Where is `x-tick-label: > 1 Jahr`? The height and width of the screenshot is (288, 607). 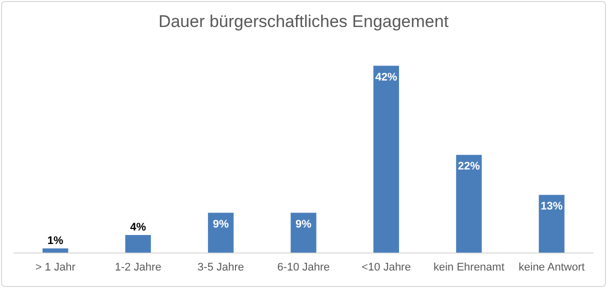 x-tick-label: > 1 Jahr is located at coordinates (55, 267).